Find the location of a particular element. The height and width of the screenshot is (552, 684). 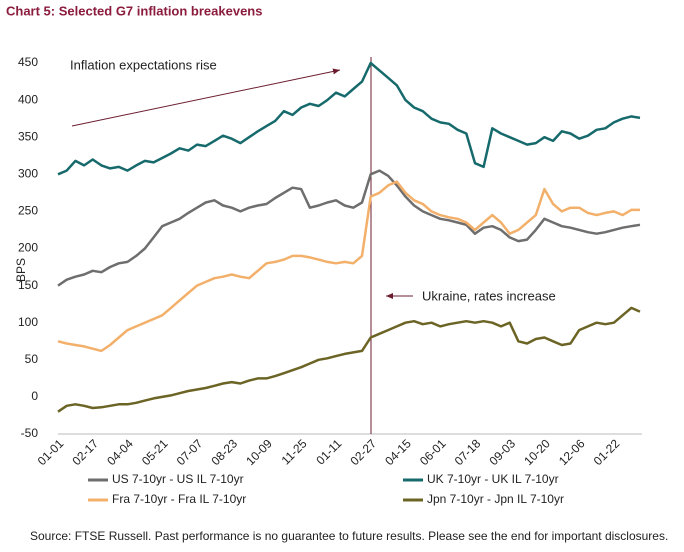

x-tick-label: 01-22 is located at coordinates (607, 452).